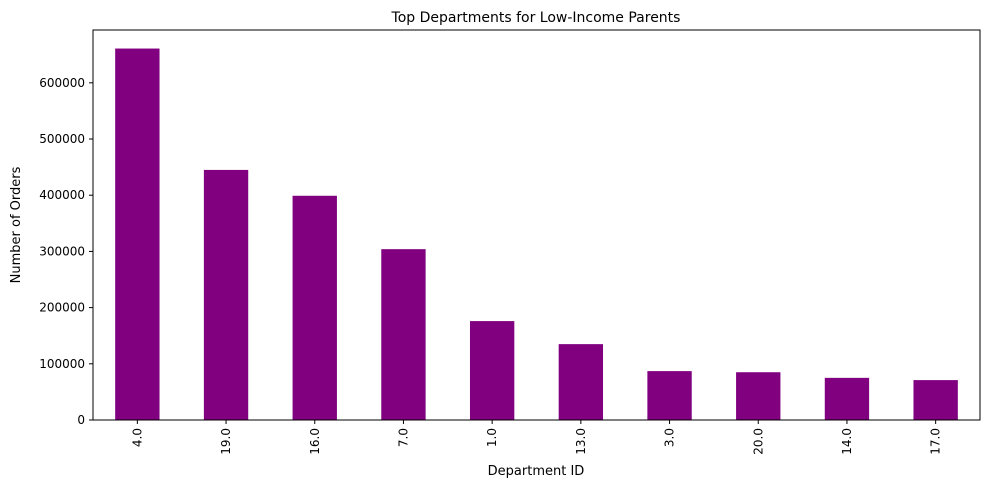 This screenshot has height=494, width=989. I want to click on chart-title: Top Departments for Low-Income Parents, so click(536, 18).